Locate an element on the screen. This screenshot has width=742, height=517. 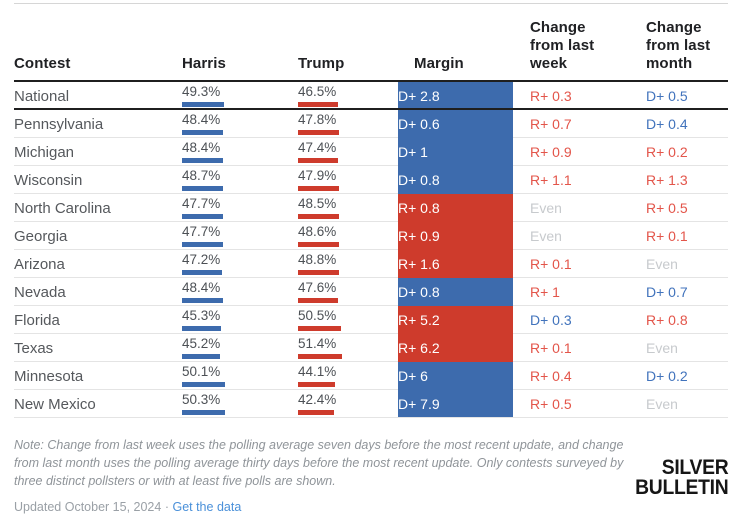
change-month-cell: R+ 0.5 is located at coordinates (687, 208).